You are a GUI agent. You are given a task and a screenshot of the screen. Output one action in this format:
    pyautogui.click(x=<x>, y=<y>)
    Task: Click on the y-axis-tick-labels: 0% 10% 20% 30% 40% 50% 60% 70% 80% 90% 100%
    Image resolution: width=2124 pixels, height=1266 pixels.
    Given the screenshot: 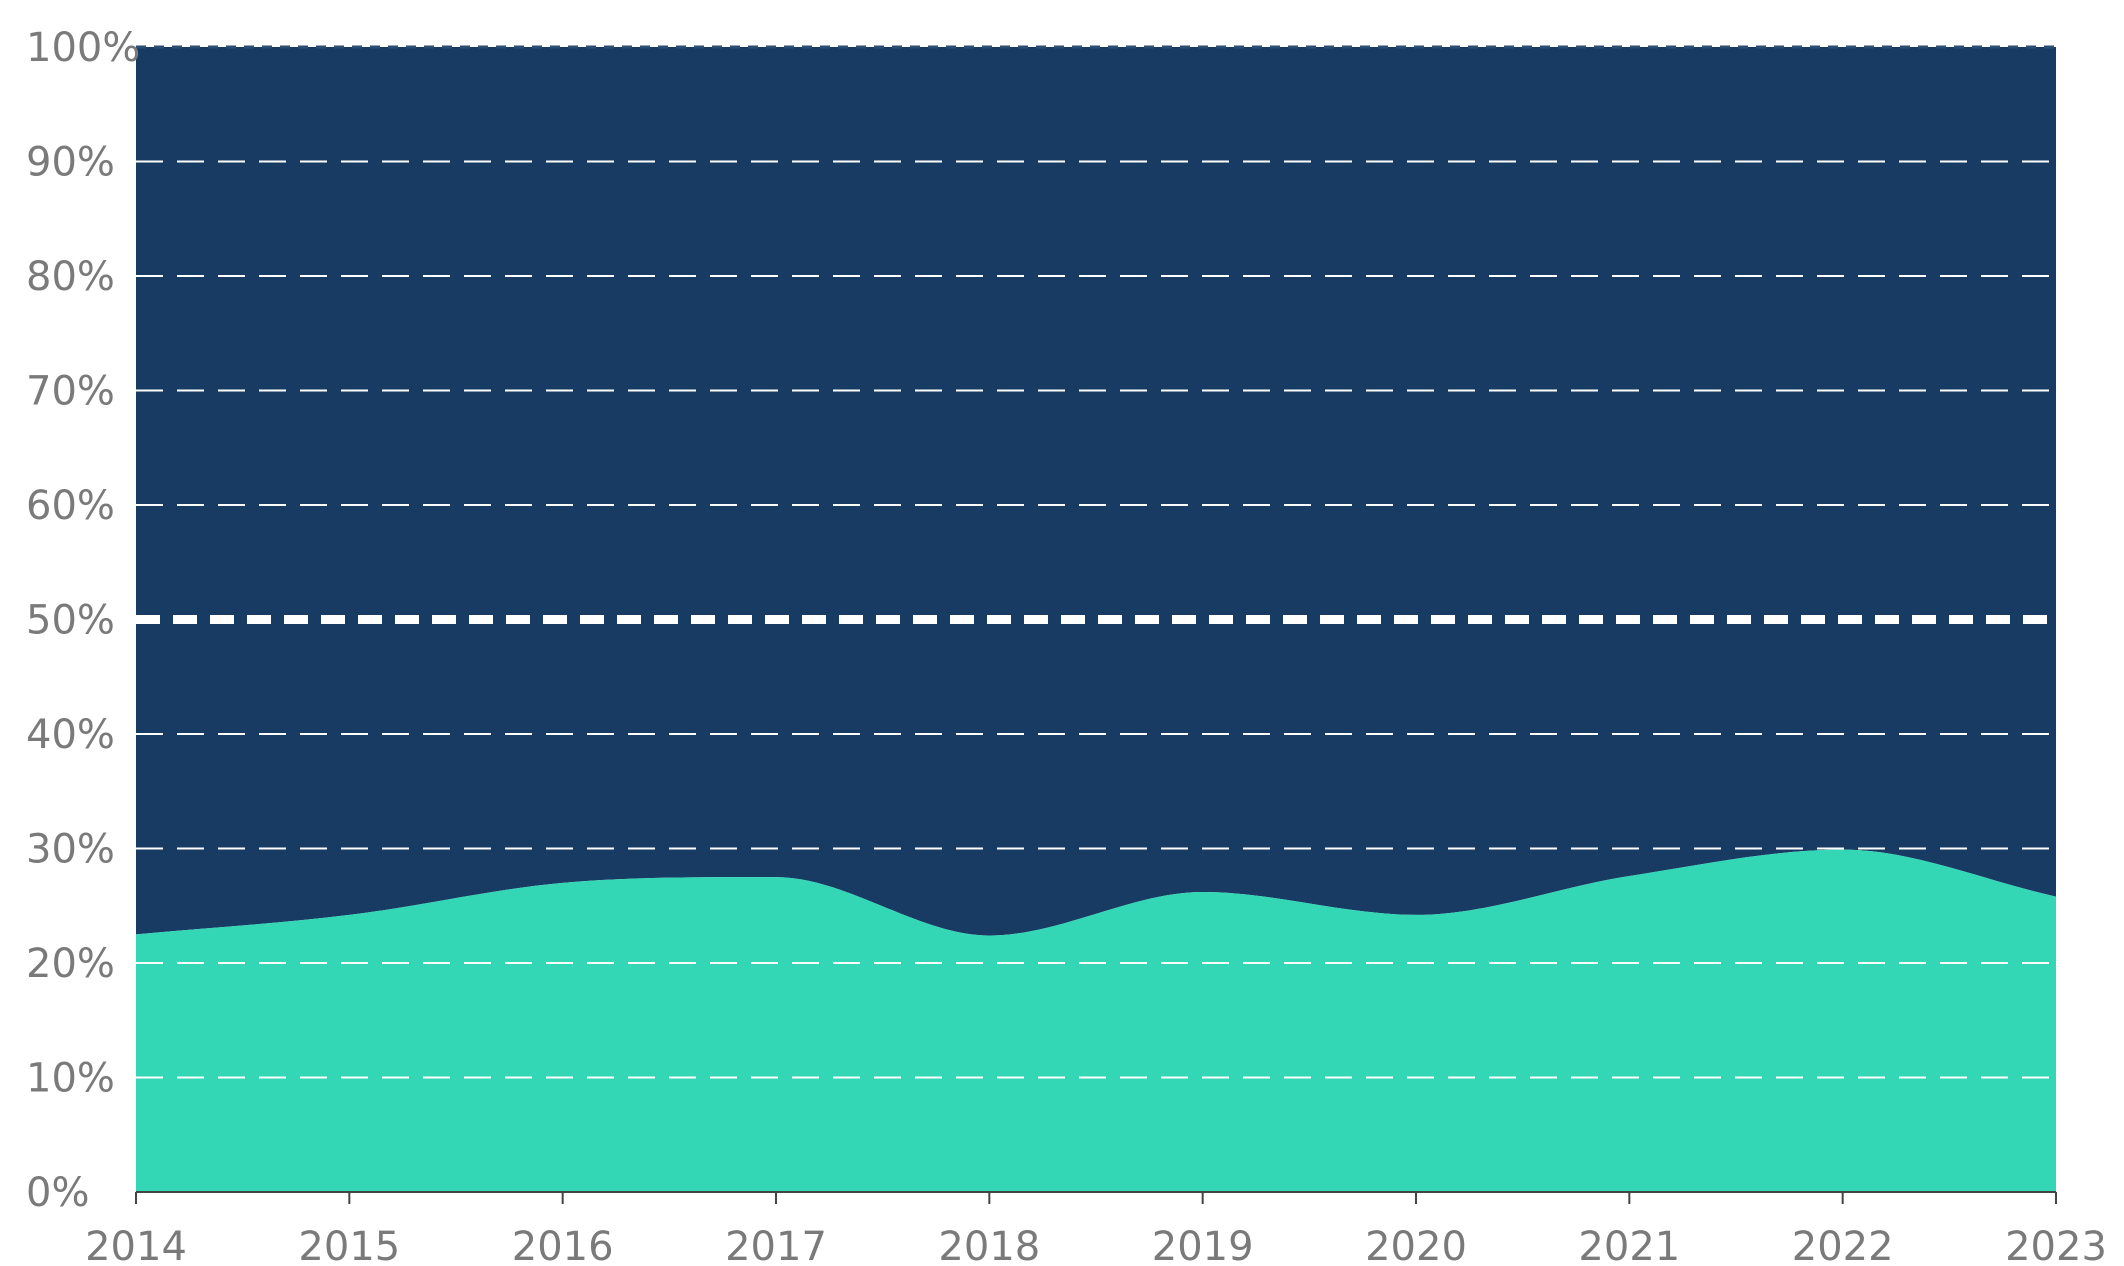 What is the action you would take?
    pyautogui.click(x=83, y=620)
    